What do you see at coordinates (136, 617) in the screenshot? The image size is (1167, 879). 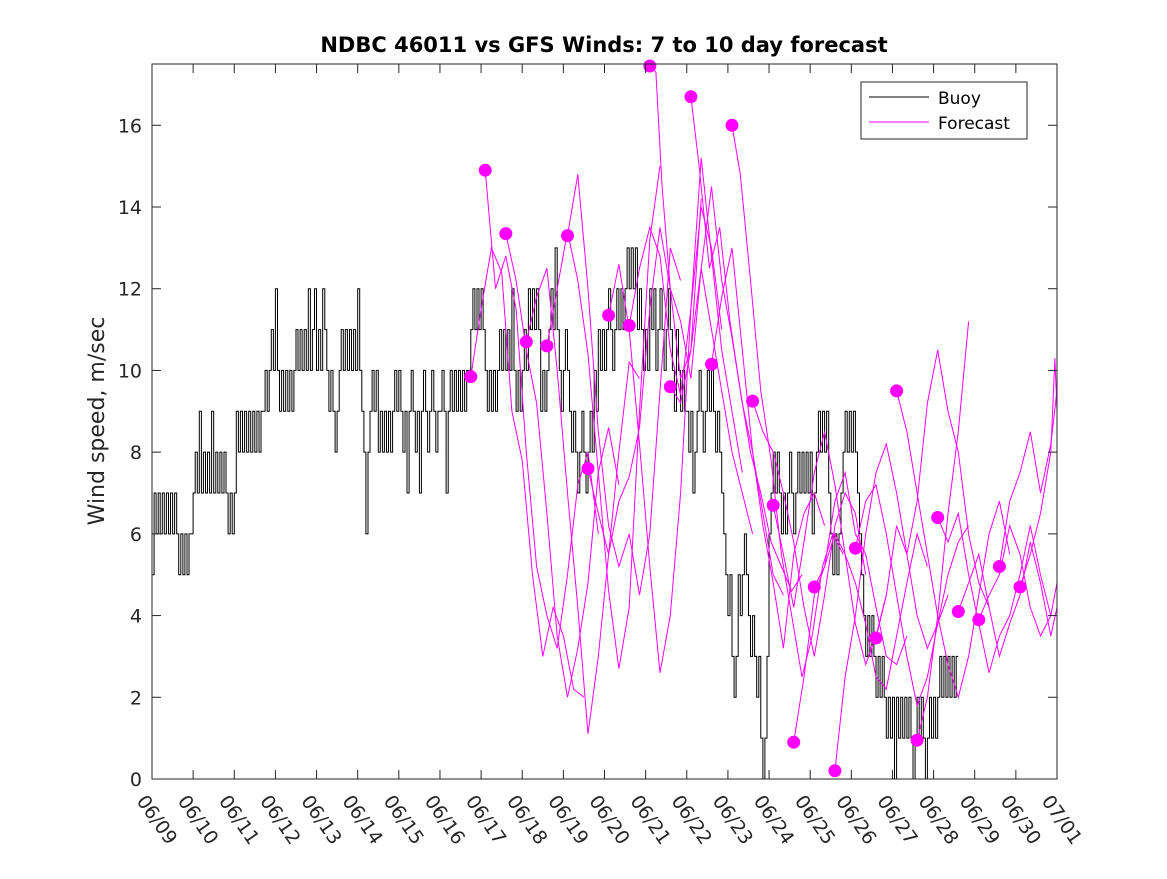 I see `y-tick-label-4: 4` at bounding box center [136, 617].